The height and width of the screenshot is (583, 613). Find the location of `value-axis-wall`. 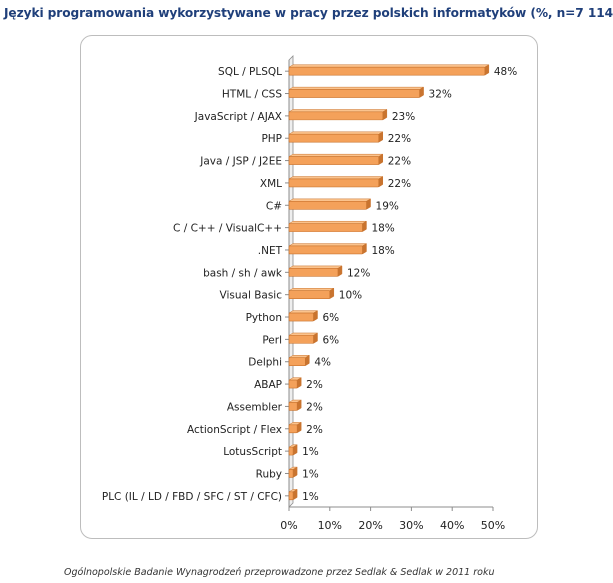

value-axis-wall is located at coordinates (291, 281).